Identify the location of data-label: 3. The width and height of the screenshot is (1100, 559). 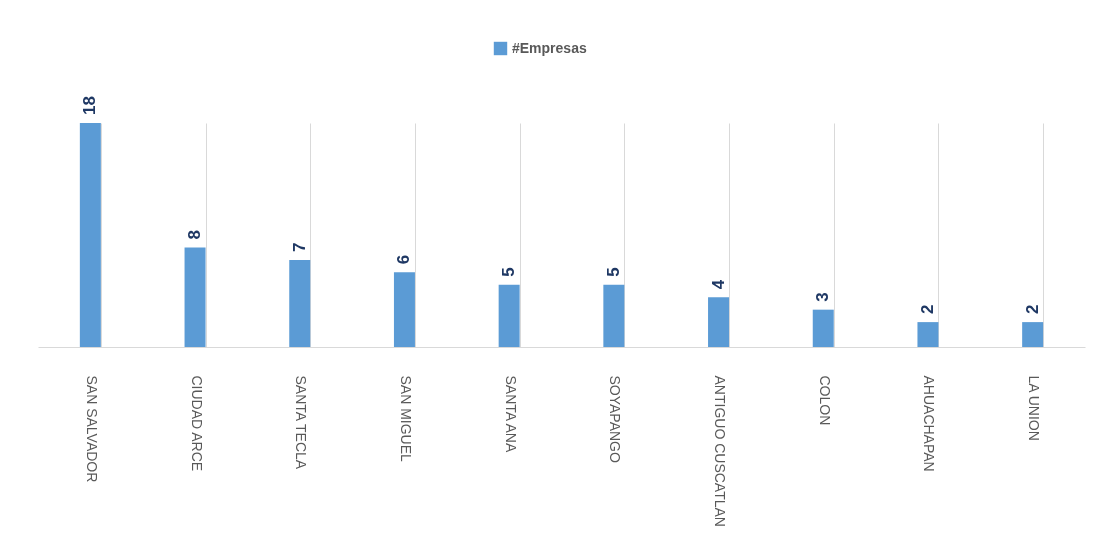
(823, 297).